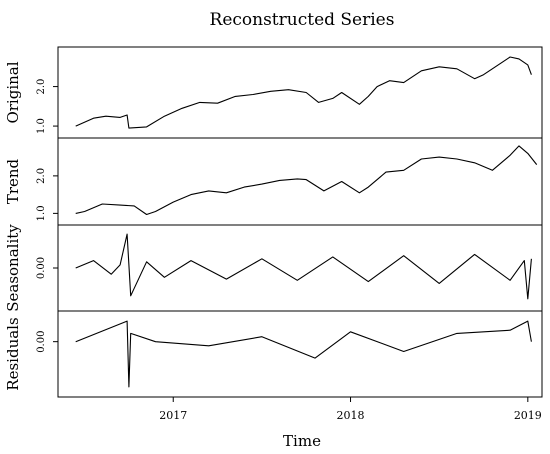  Describe the element at coordinates (41, 268) in the screenshot. I see `seasonality-y-tick-label: 0.00` at that location.